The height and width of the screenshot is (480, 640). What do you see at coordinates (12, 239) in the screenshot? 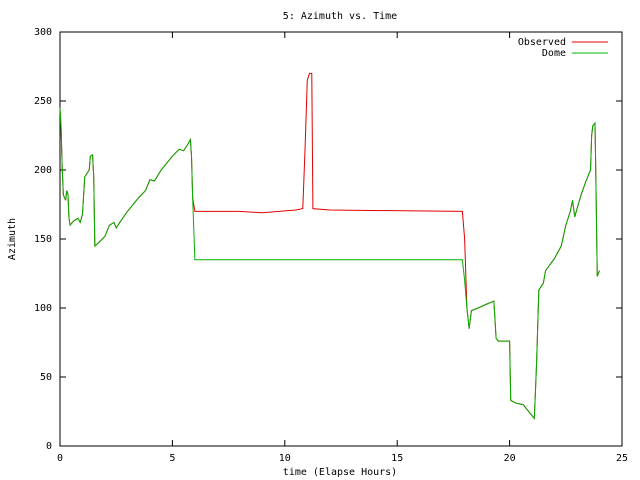
I see `y-axis-label: Azimuth` at bounding box center [12, 239].